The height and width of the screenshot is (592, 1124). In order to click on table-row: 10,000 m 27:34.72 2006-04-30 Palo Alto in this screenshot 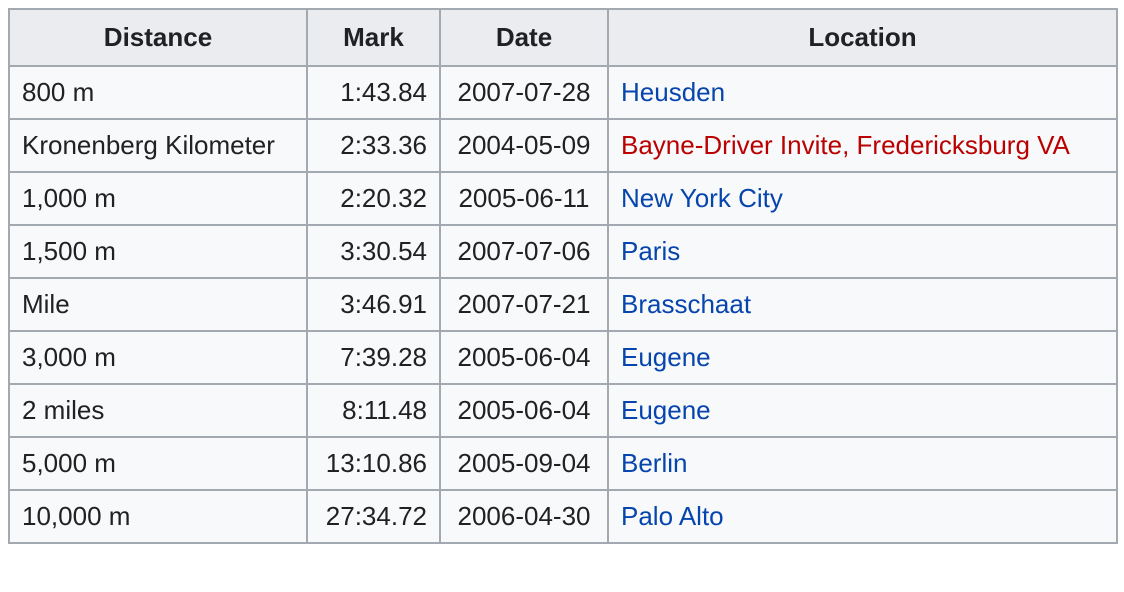, I will do `click(563, 516)`.